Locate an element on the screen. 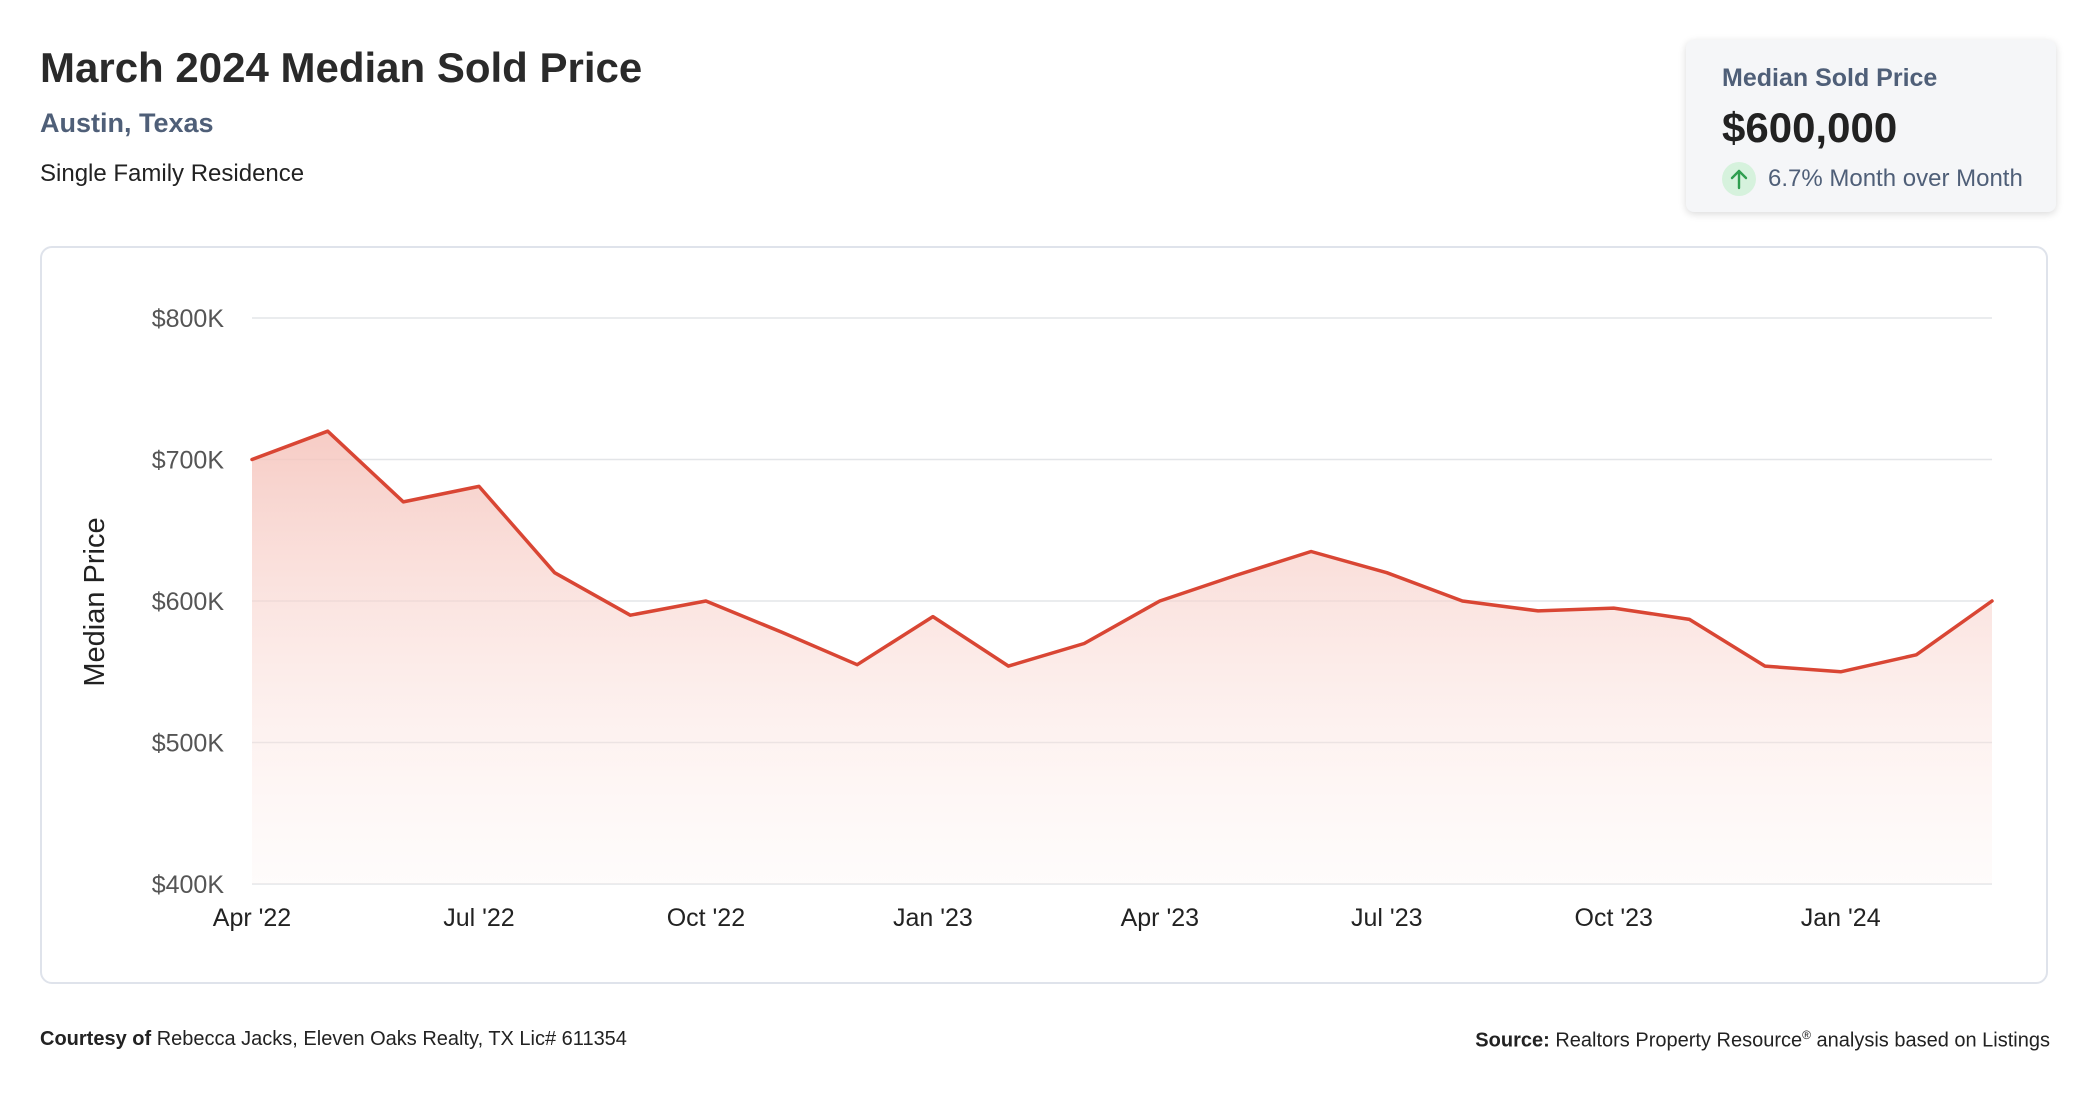 The width and height of the screenshot is (2096, 1100). x-tick-label: Jan '24 is located at coordinates (1841, 918).